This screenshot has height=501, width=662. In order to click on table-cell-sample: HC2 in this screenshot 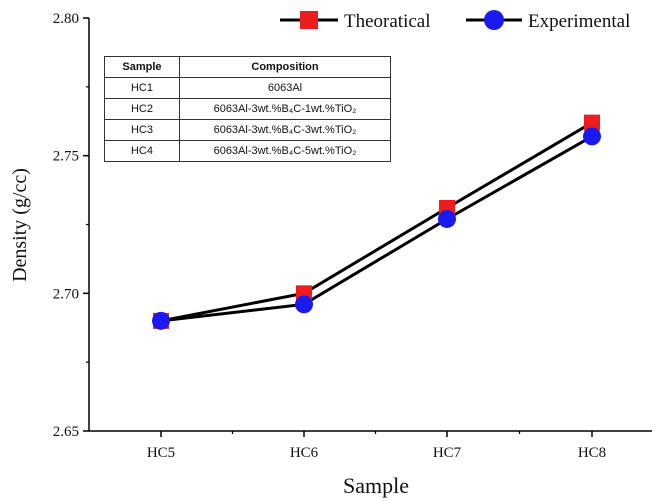, I will do `click(142, 109)`.